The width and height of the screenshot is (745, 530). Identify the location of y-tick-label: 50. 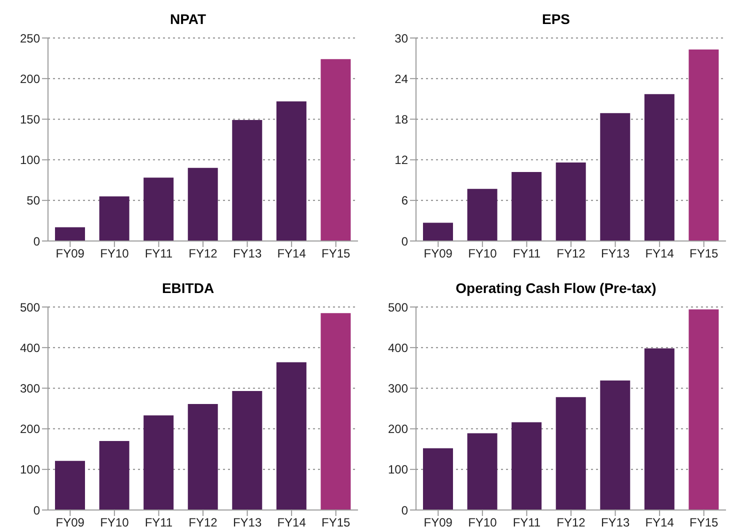
(33, 201).